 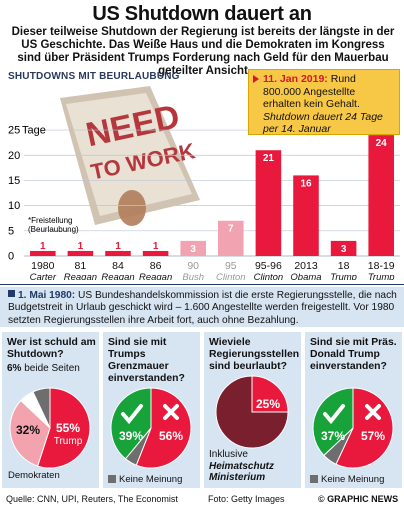 What do you see at coordinates (246, 499) in the screenshot?
I see `footer-photo: Foto: Getty Images` at bounding box center [246, 499].